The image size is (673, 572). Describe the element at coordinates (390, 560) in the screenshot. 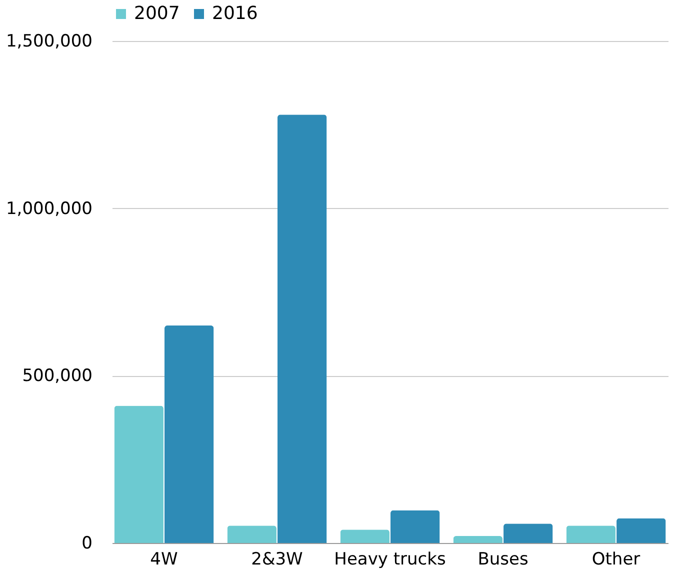

I see `x-tick-label: Heavy trucks` at that location.